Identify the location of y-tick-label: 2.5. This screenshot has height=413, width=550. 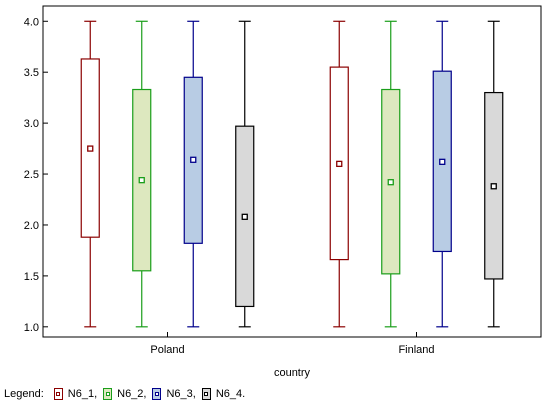
(31, 175).